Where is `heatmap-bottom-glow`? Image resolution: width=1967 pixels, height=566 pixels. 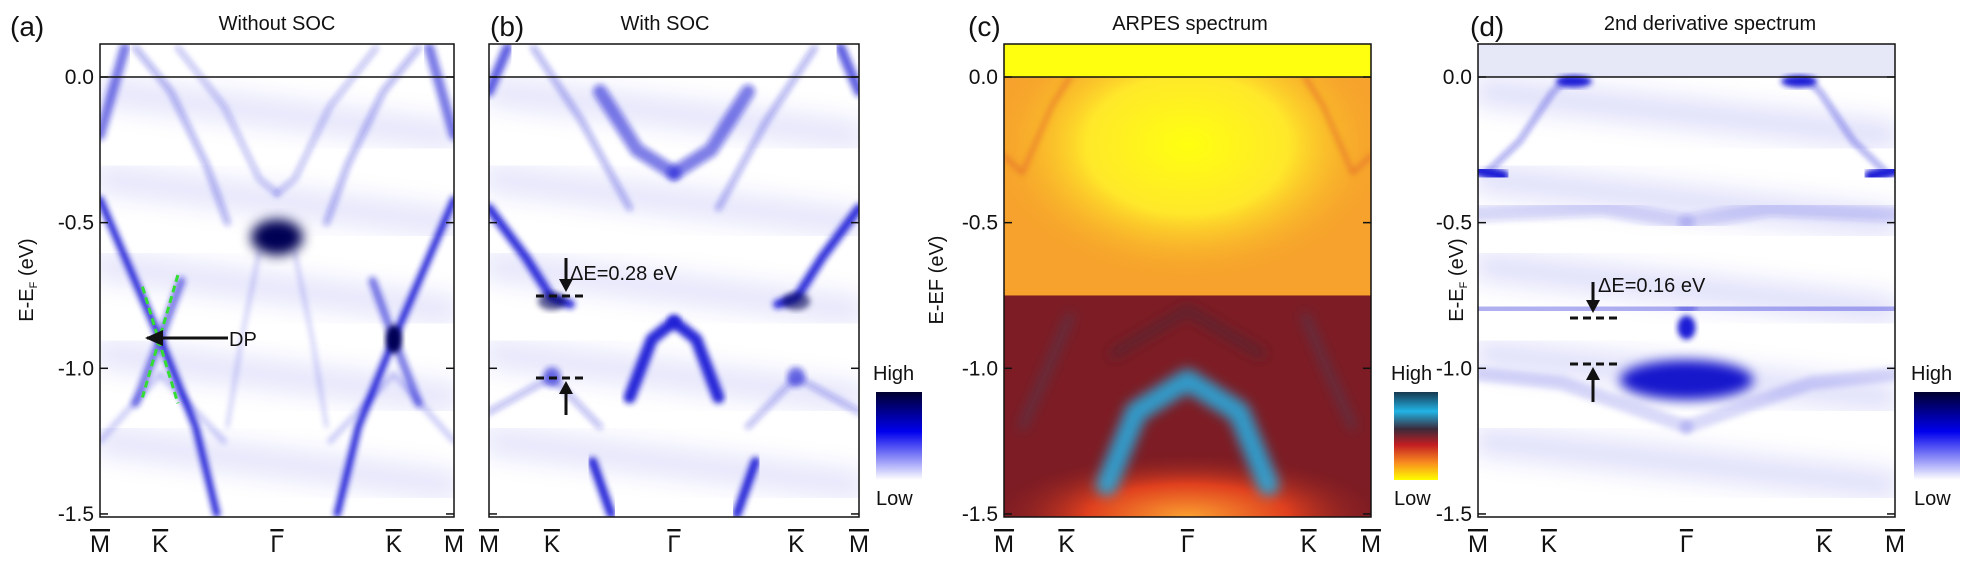 heatmap-bottom-glow is located at coordinates (1187, 457).